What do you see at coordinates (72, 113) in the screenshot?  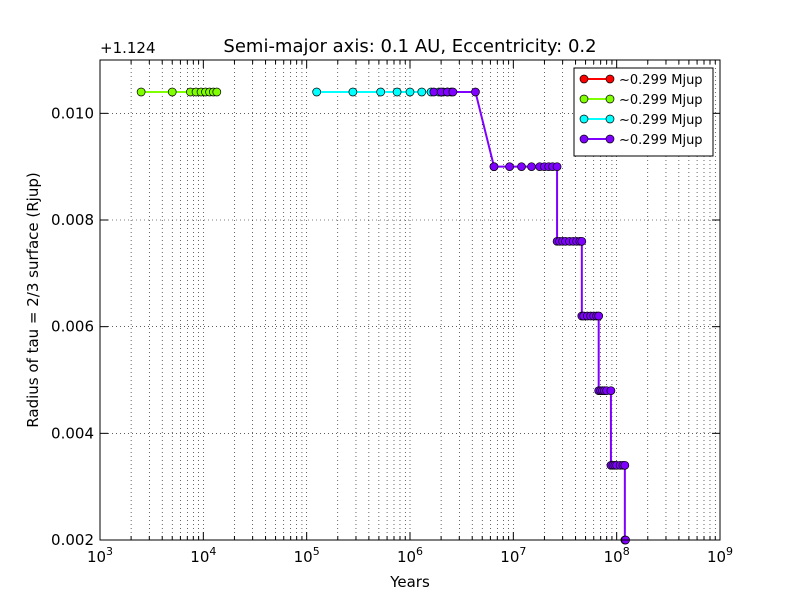 I see `y-tick-label: 0.010` at bounding box center [72, 113].